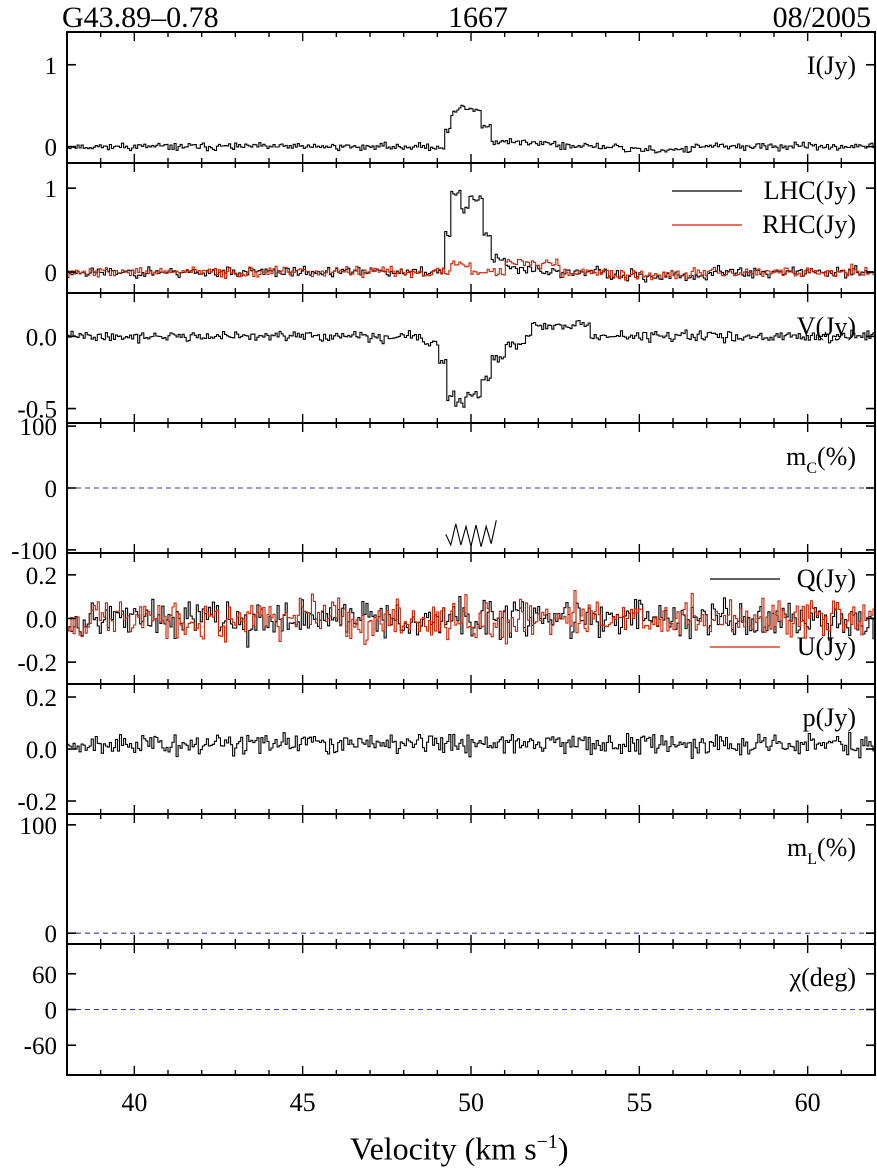  I want to click on panel-label-p: p(Jy), so click(829, 717).